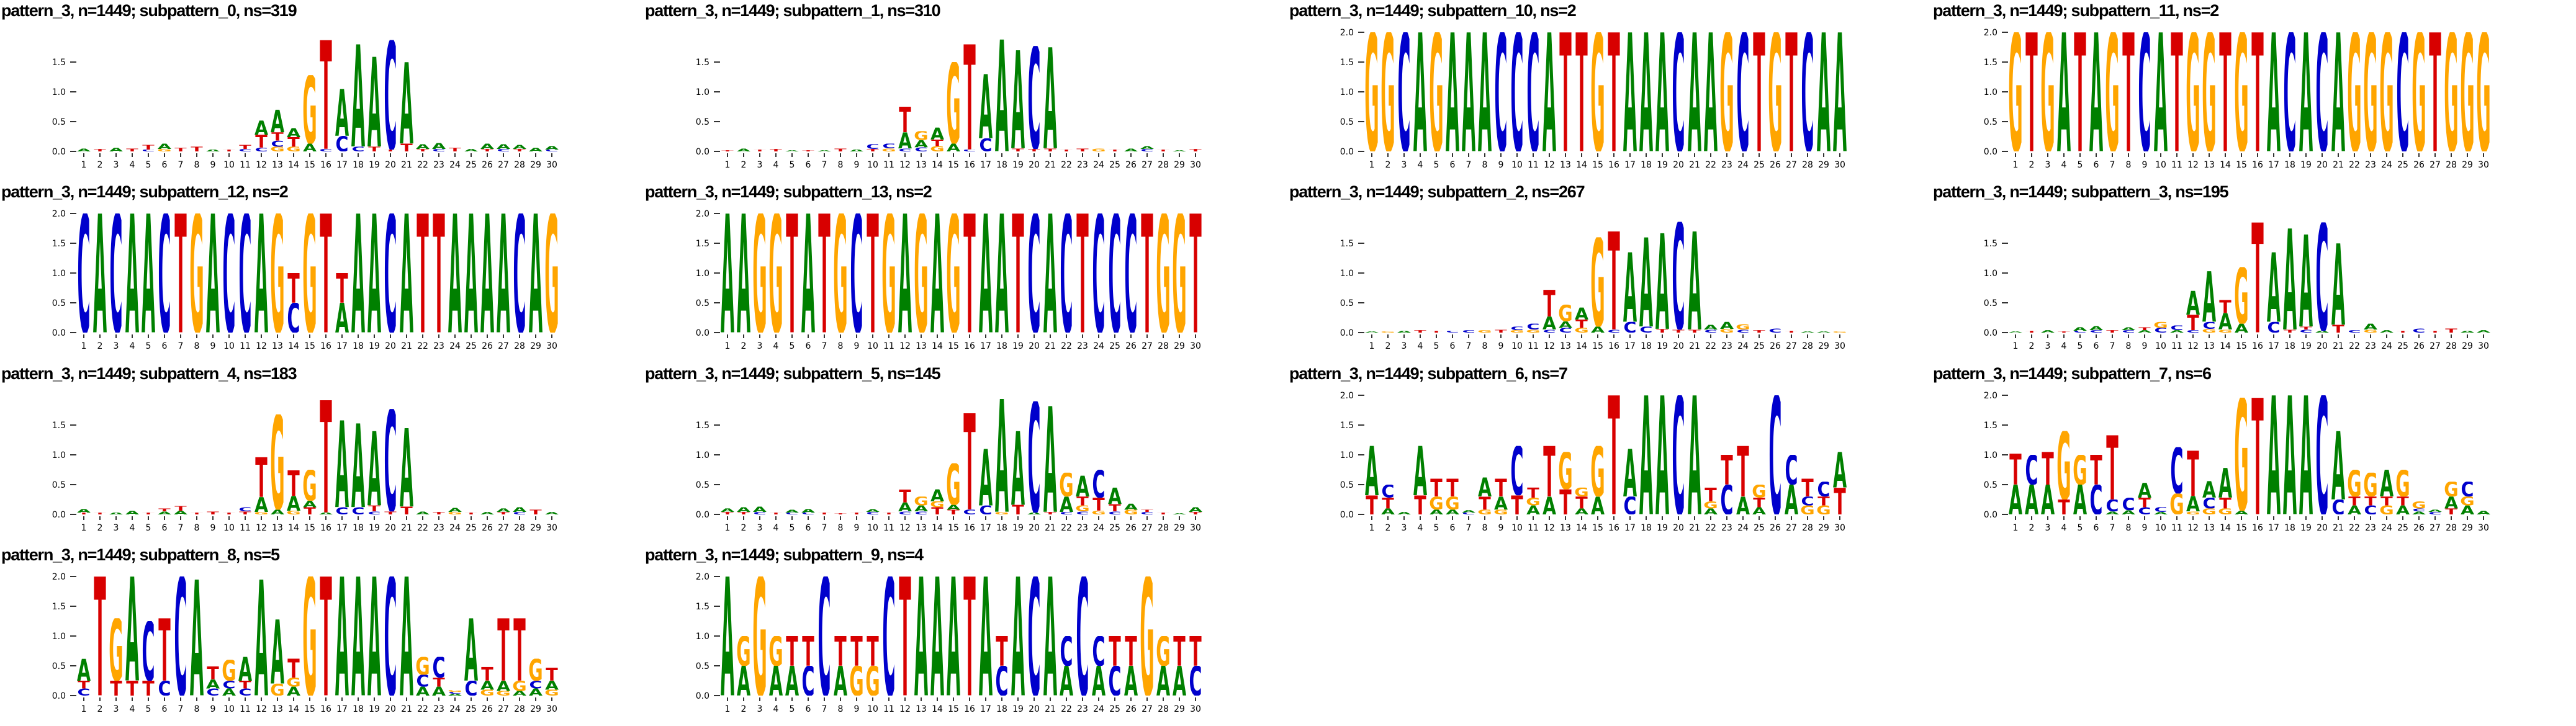  Describe the element at coordinates (326, 457) in the screenshot. I see `logo-column-16: AT` at that location.